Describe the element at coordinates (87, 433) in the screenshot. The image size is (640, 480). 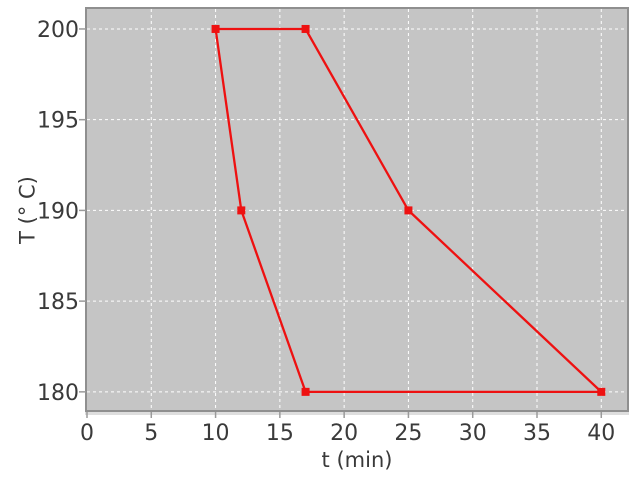
I see `x-tick-label: 0` at that location.